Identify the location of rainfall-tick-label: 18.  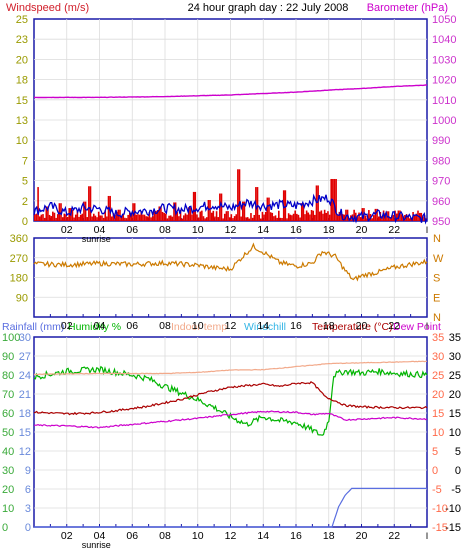
(25, 414).